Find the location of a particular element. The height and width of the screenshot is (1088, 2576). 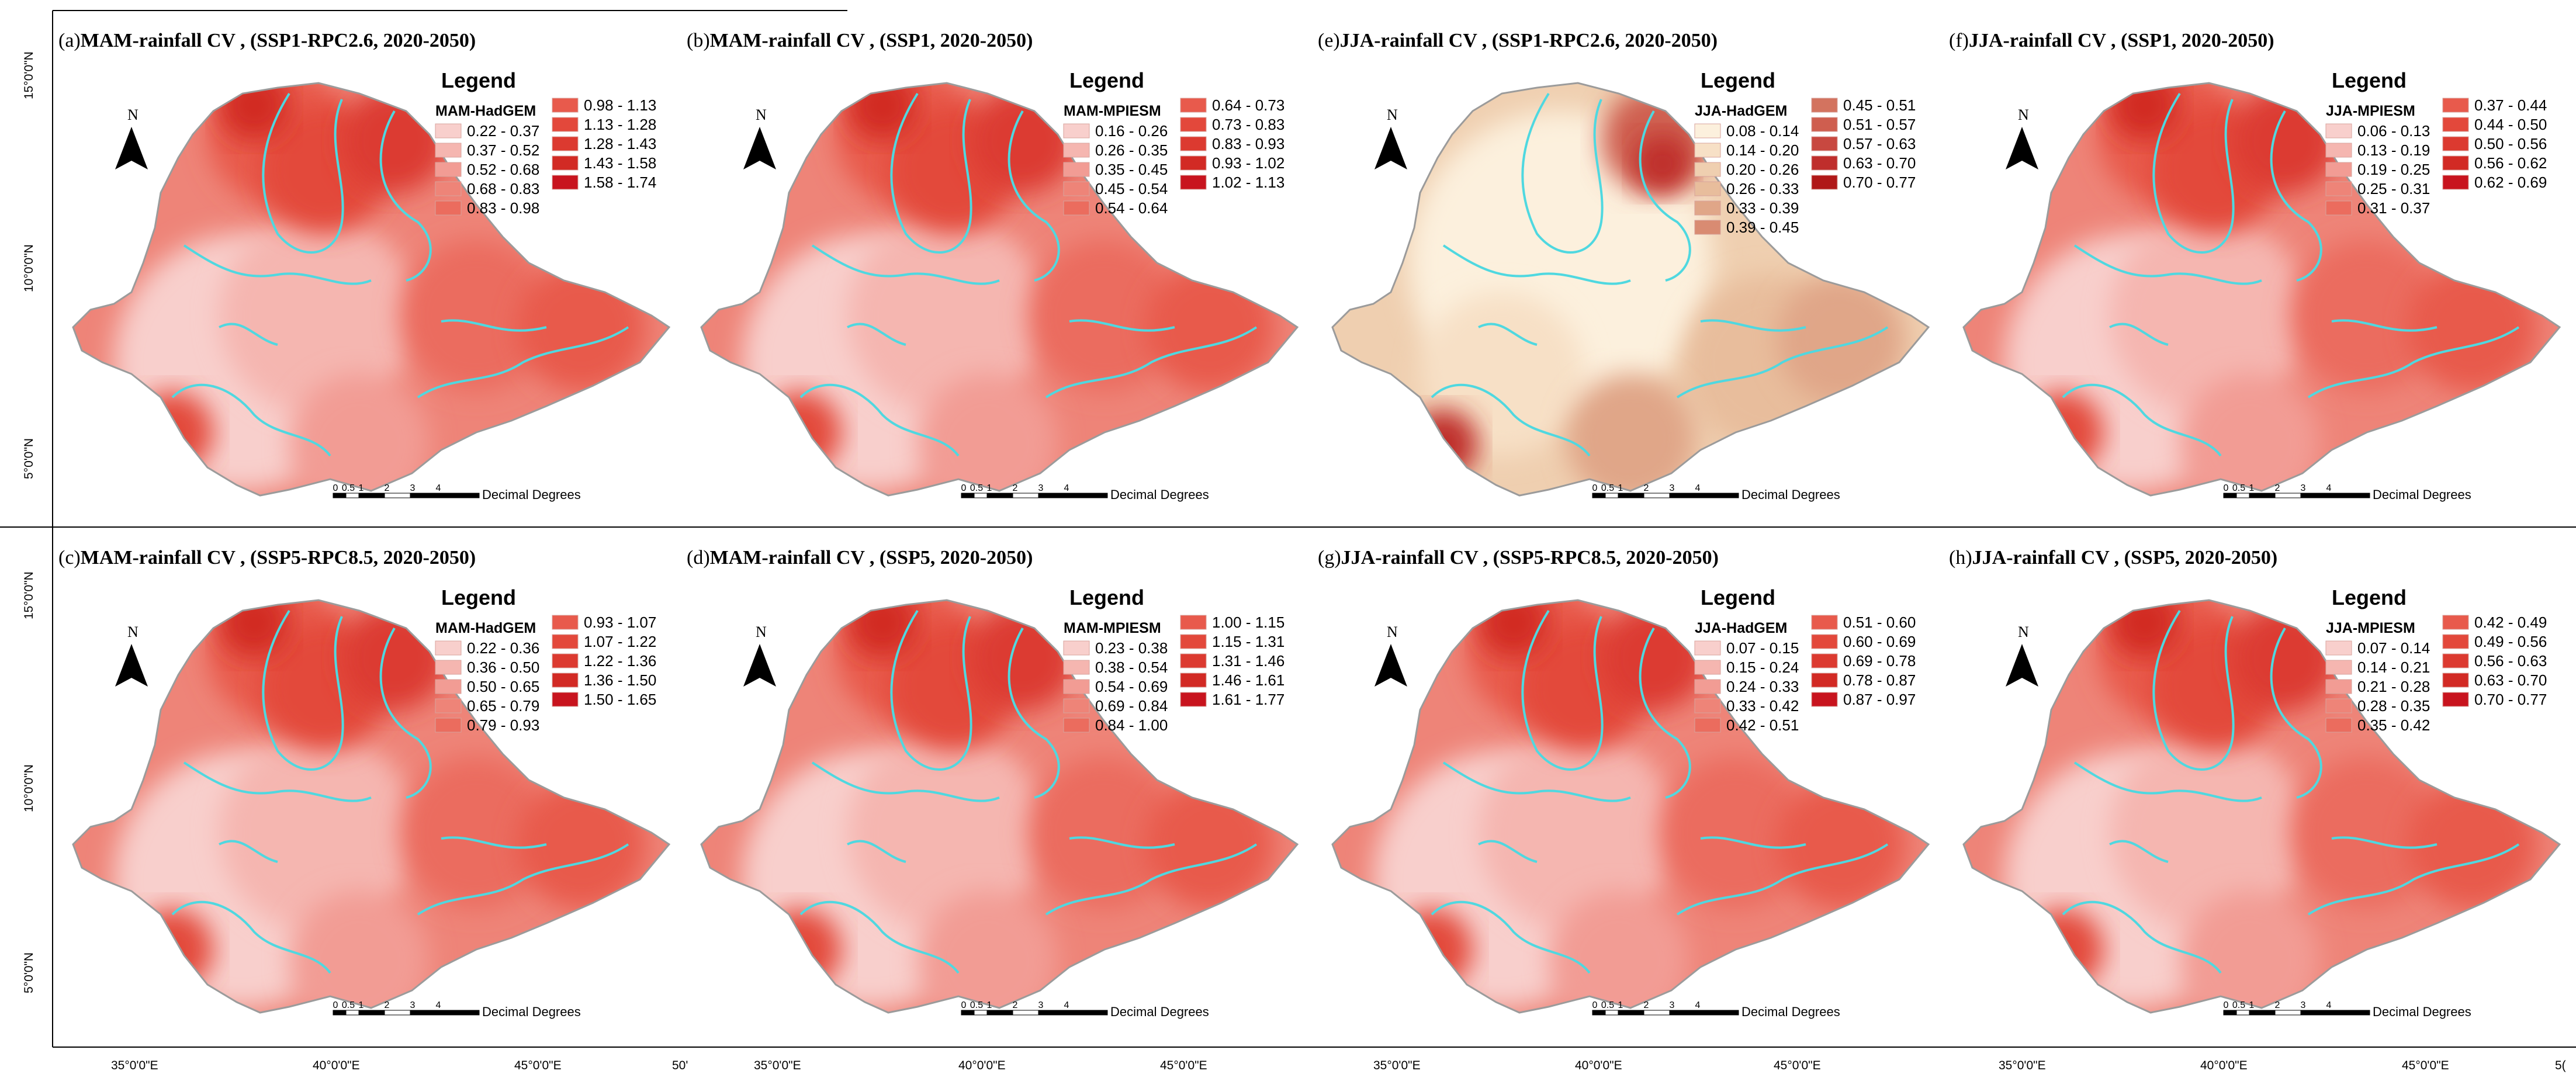

scale-tick-e-2: 1 is located at coordinates (1620, 488).